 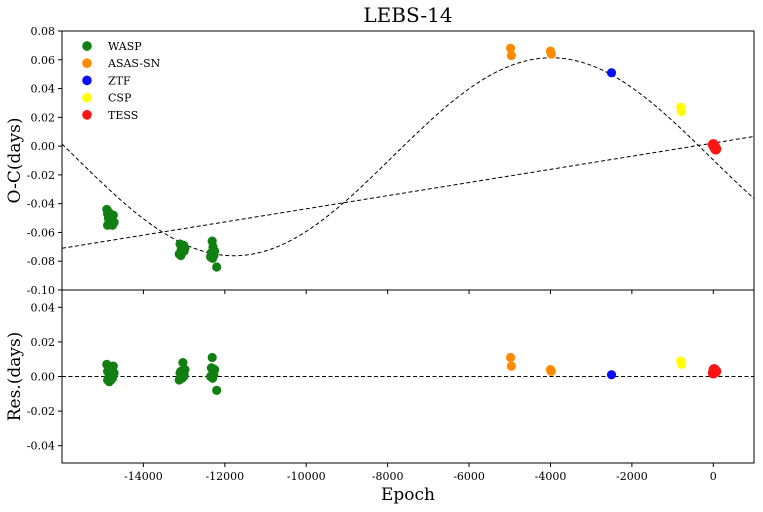 I want to click on x-tick-label: -2000, so click(x=632, y=476).